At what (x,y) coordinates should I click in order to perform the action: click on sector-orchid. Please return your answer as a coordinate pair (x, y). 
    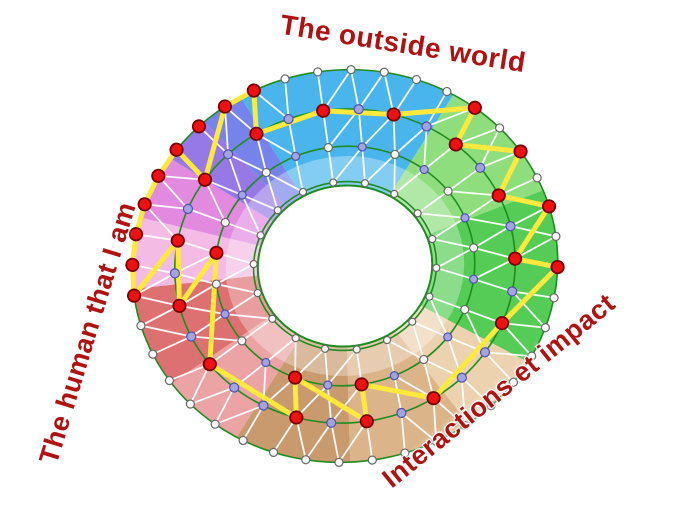
    Looking at the image, I should click on (207, 202).